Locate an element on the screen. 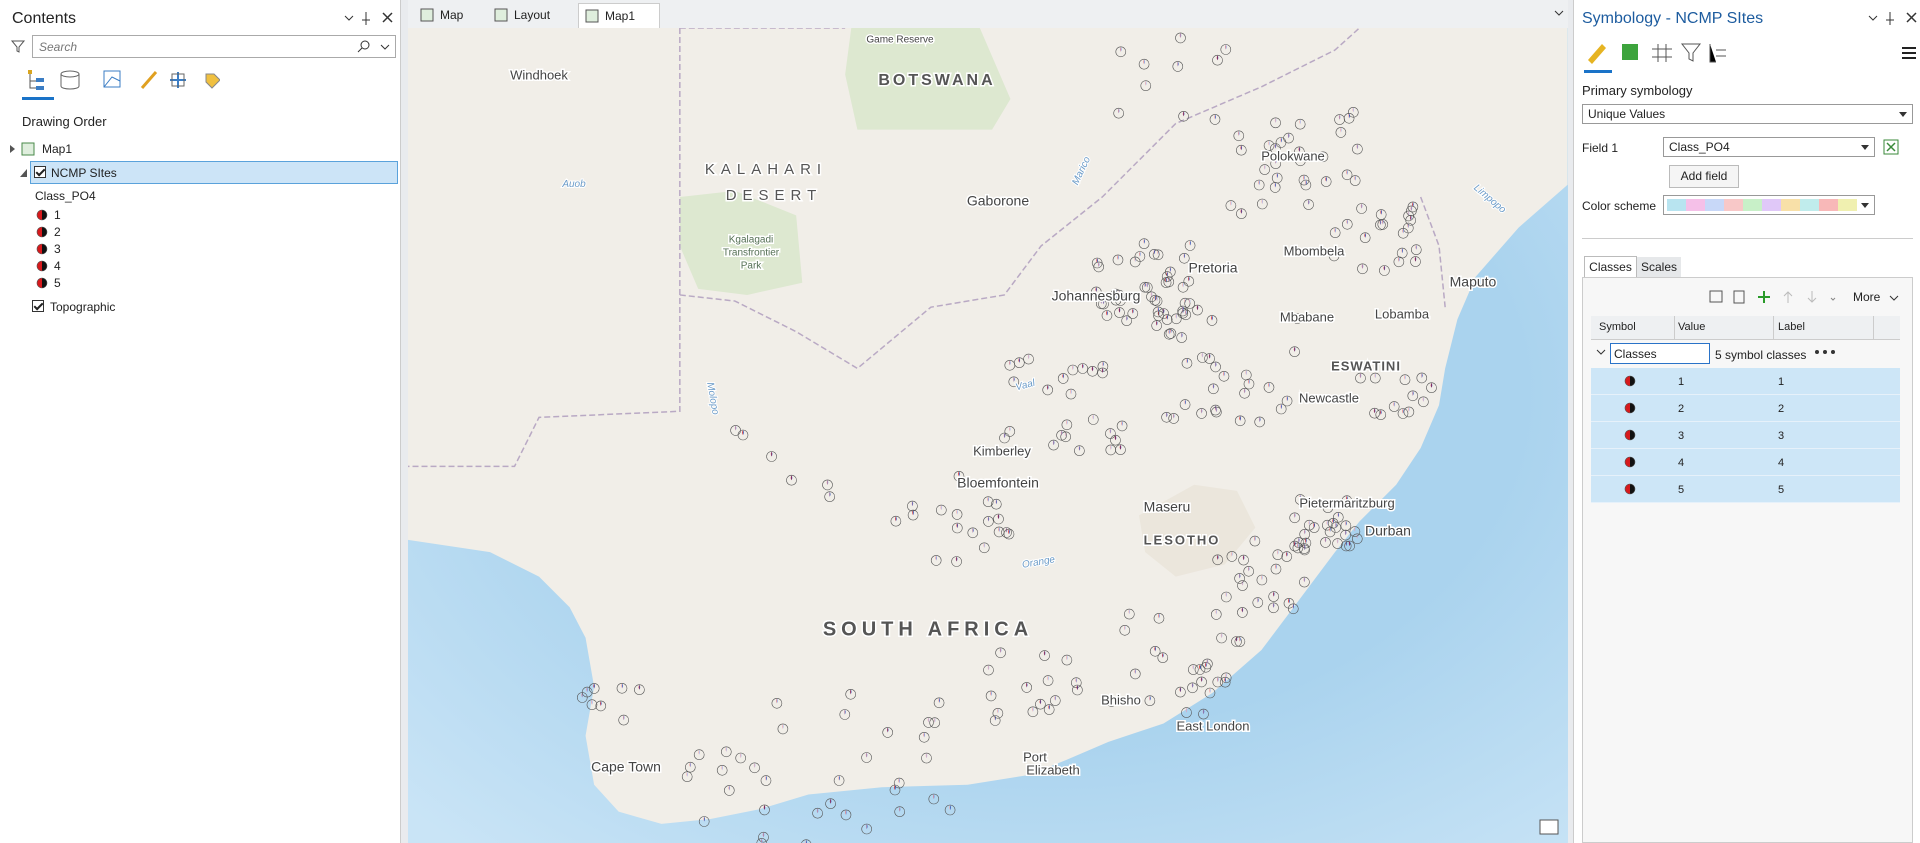 This screenshot has width=1920, height=843. color-scheme-dropdown is located at coordinates (1769, 205).